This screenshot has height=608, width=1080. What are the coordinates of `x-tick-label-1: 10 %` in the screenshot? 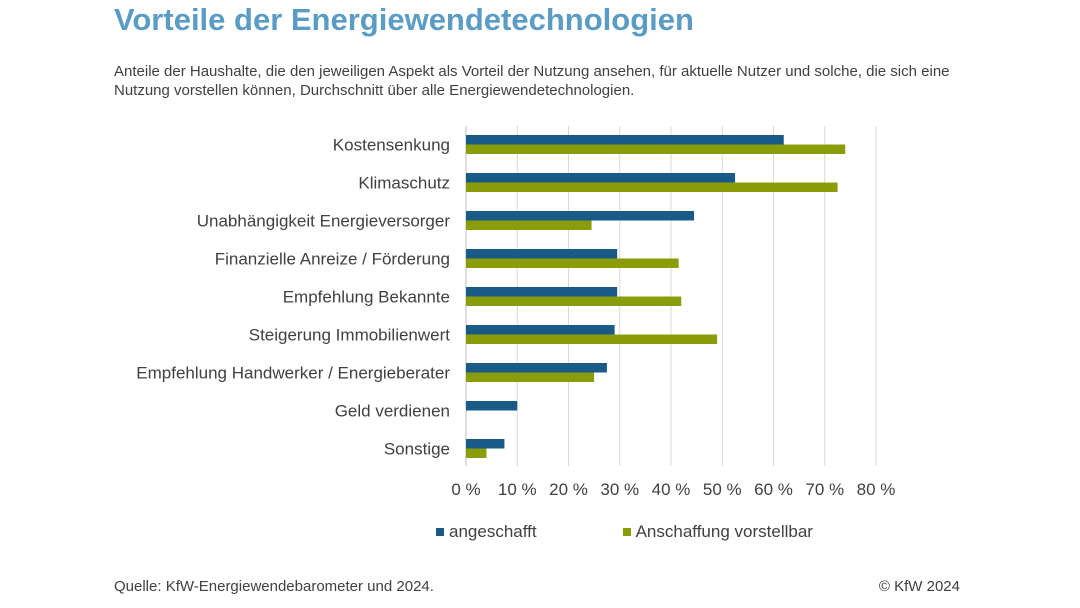 It's located at (517, 489).